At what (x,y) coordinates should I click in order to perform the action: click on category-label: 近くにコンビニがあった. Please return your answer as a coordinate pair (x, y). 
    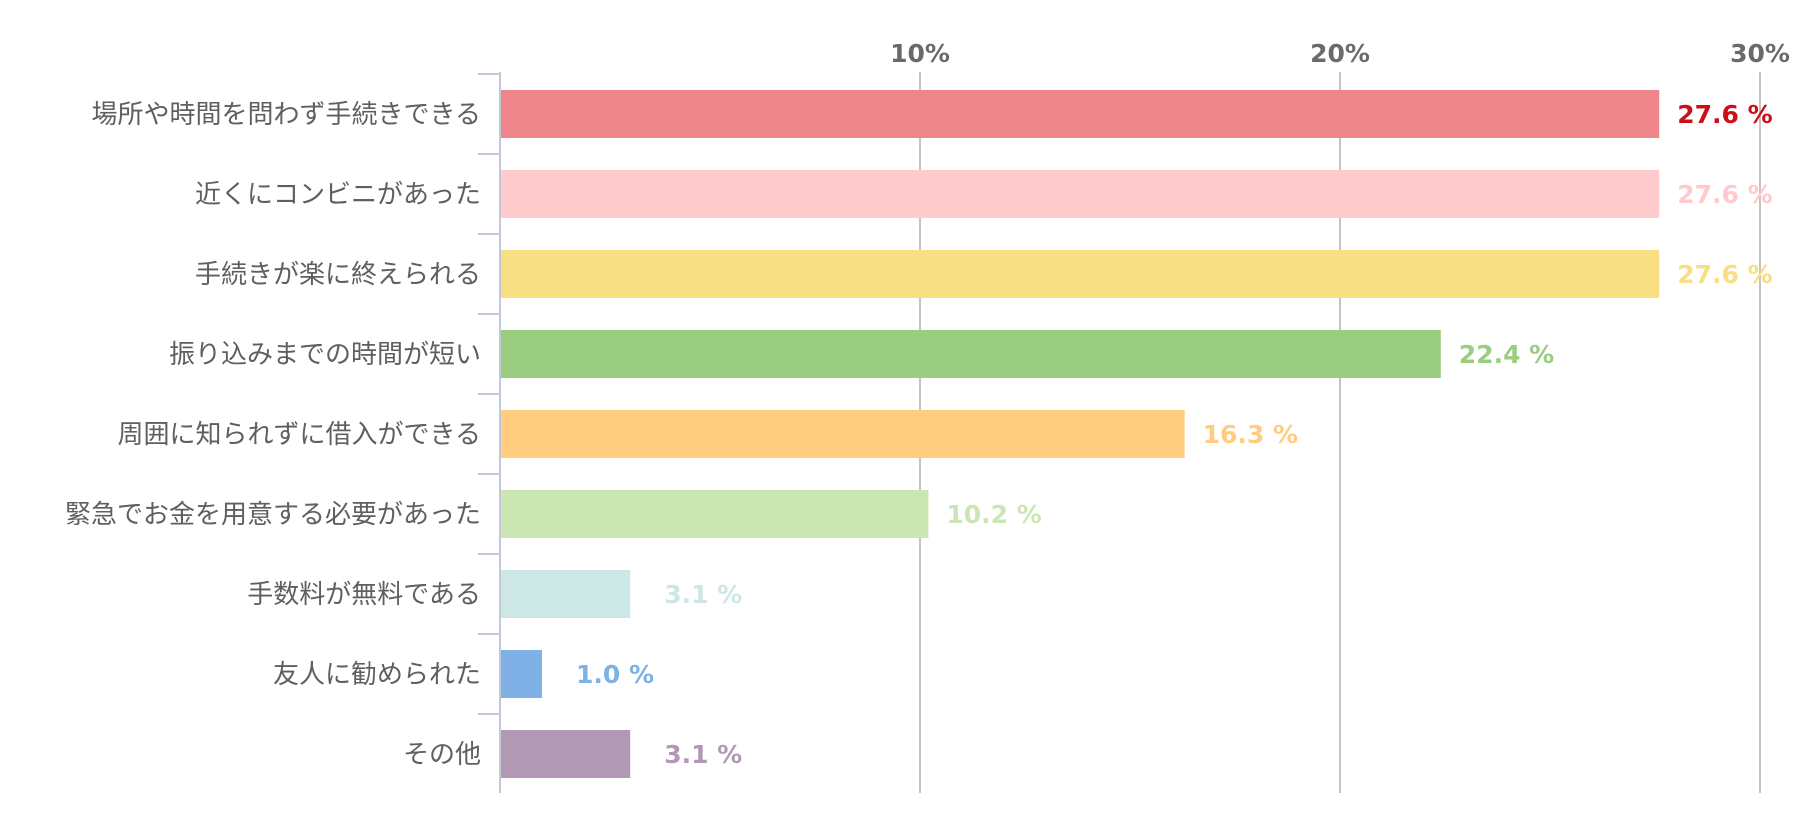
    Looking at the image, I should click on (338, 195).